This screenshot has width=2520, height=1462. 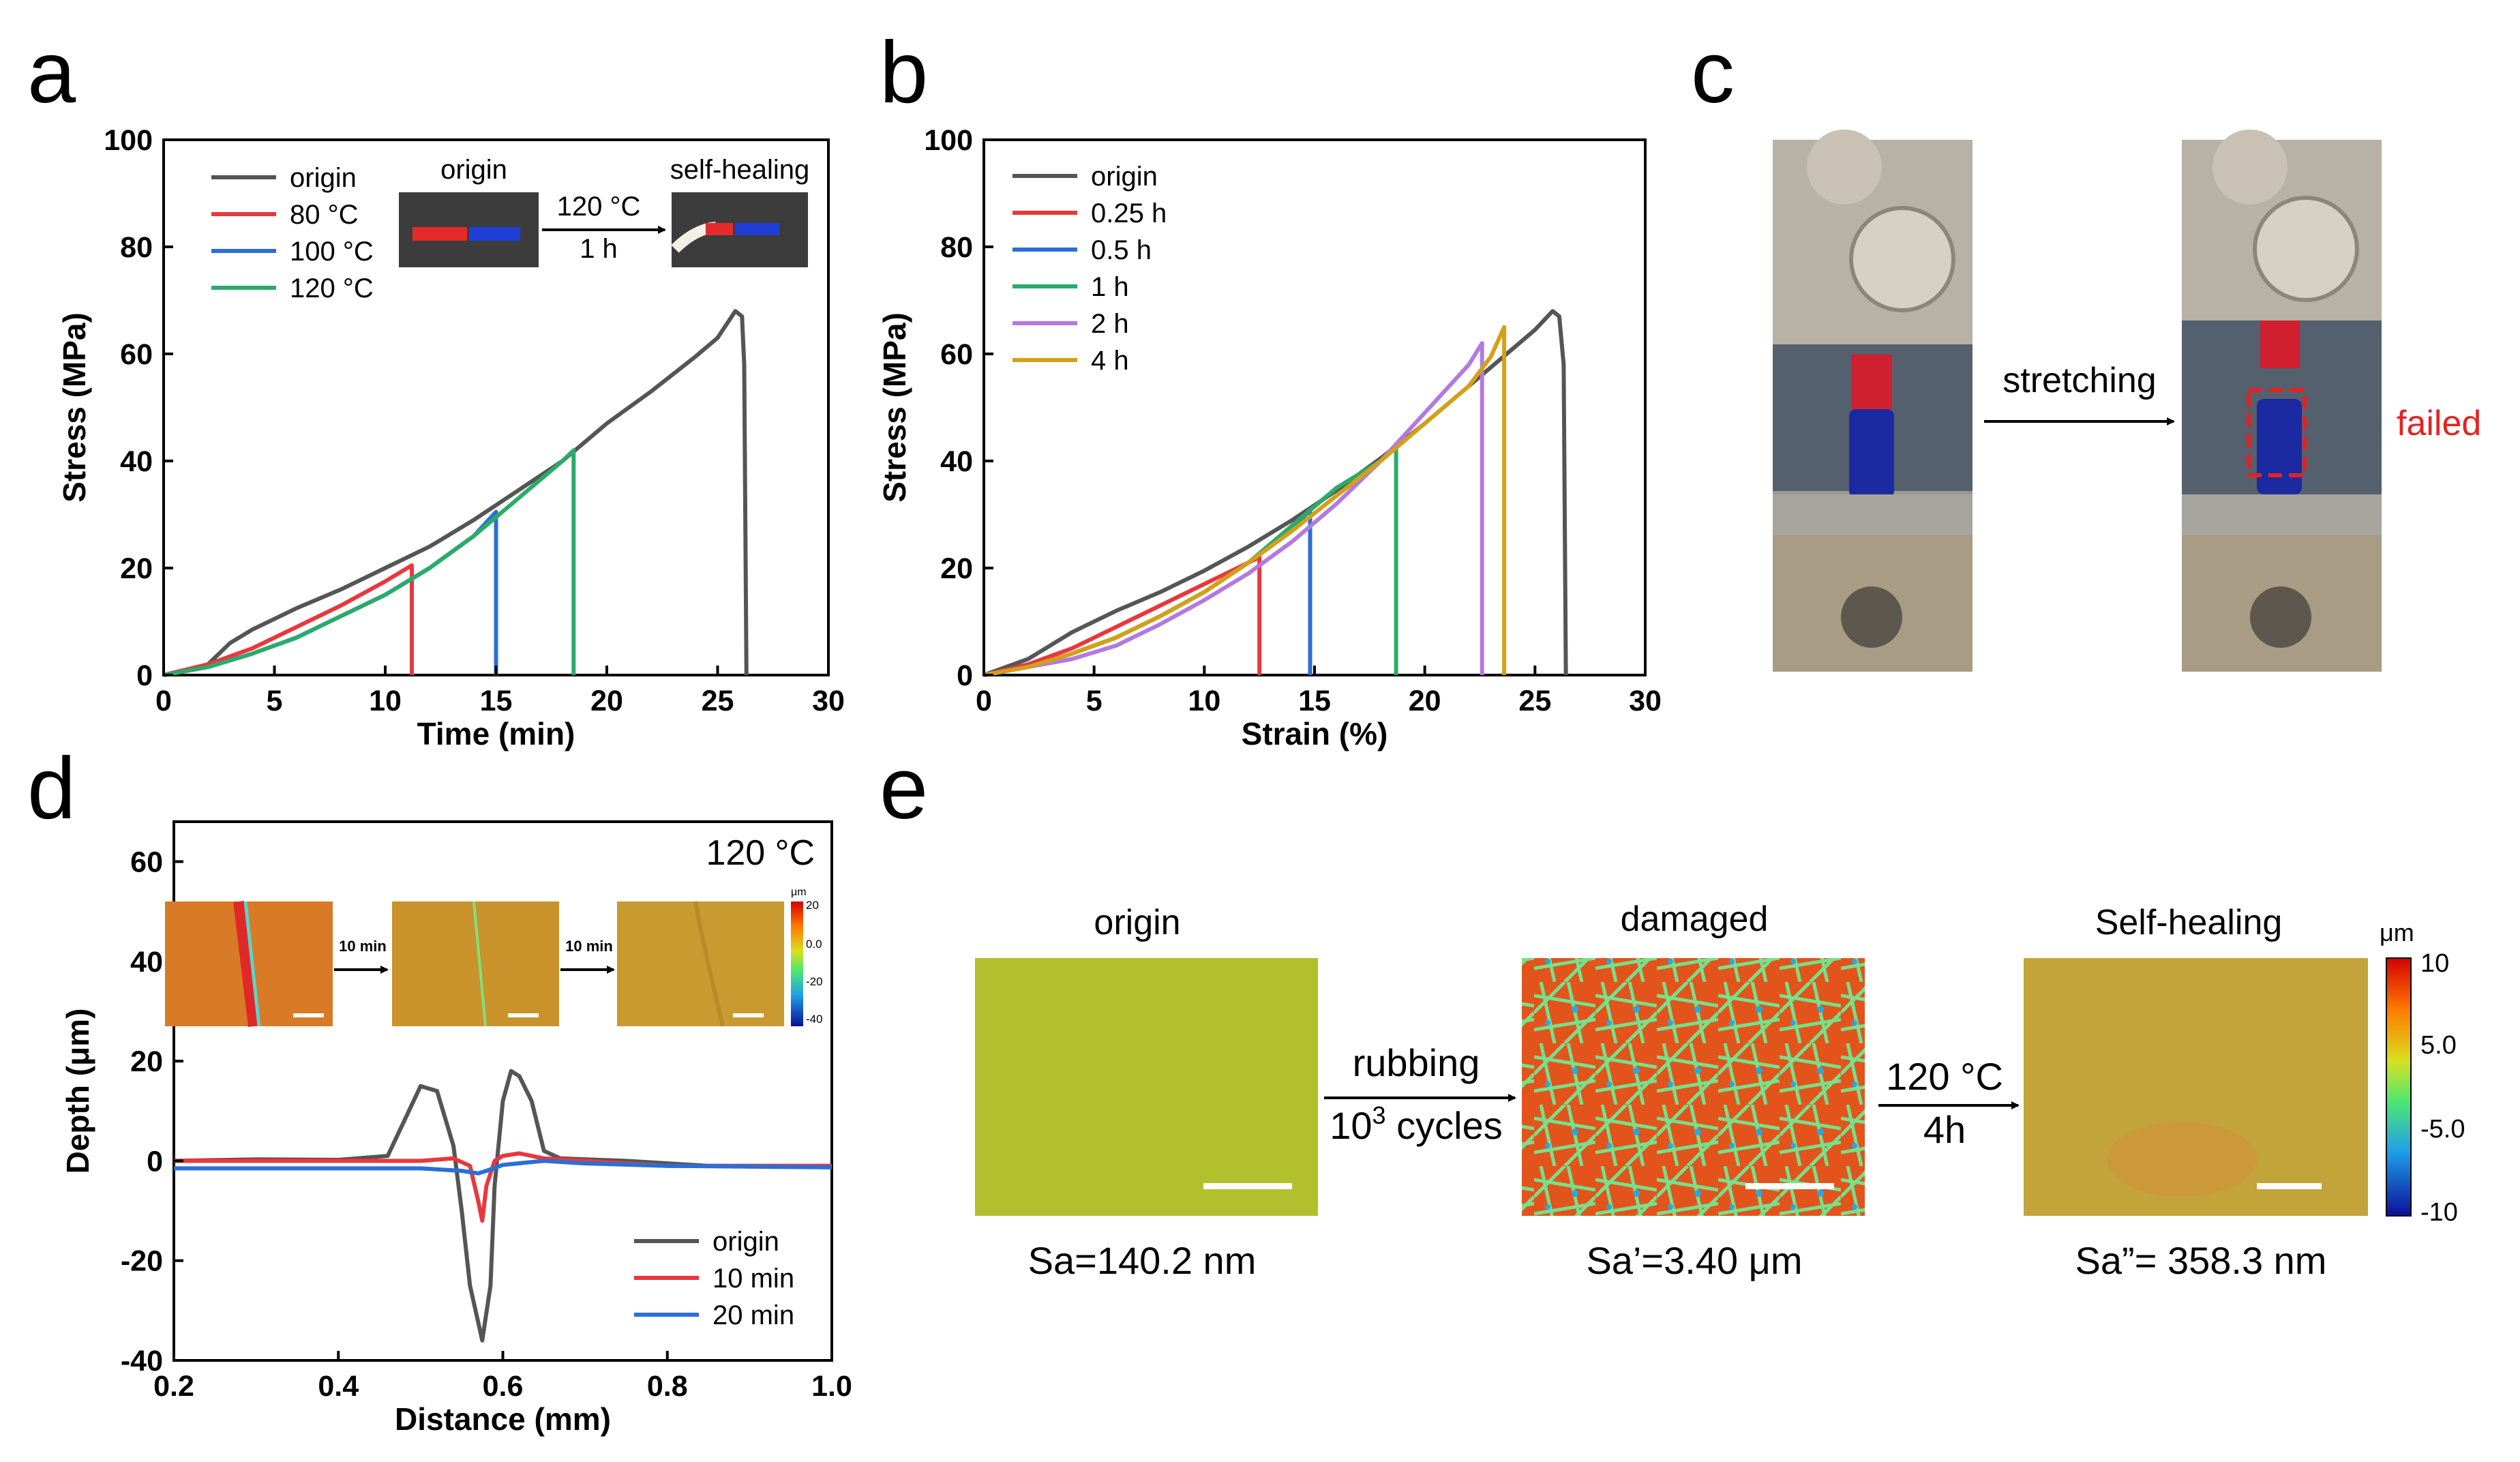 I want to click on x-tick-label: 0.6, so click(x=503, y=1386).